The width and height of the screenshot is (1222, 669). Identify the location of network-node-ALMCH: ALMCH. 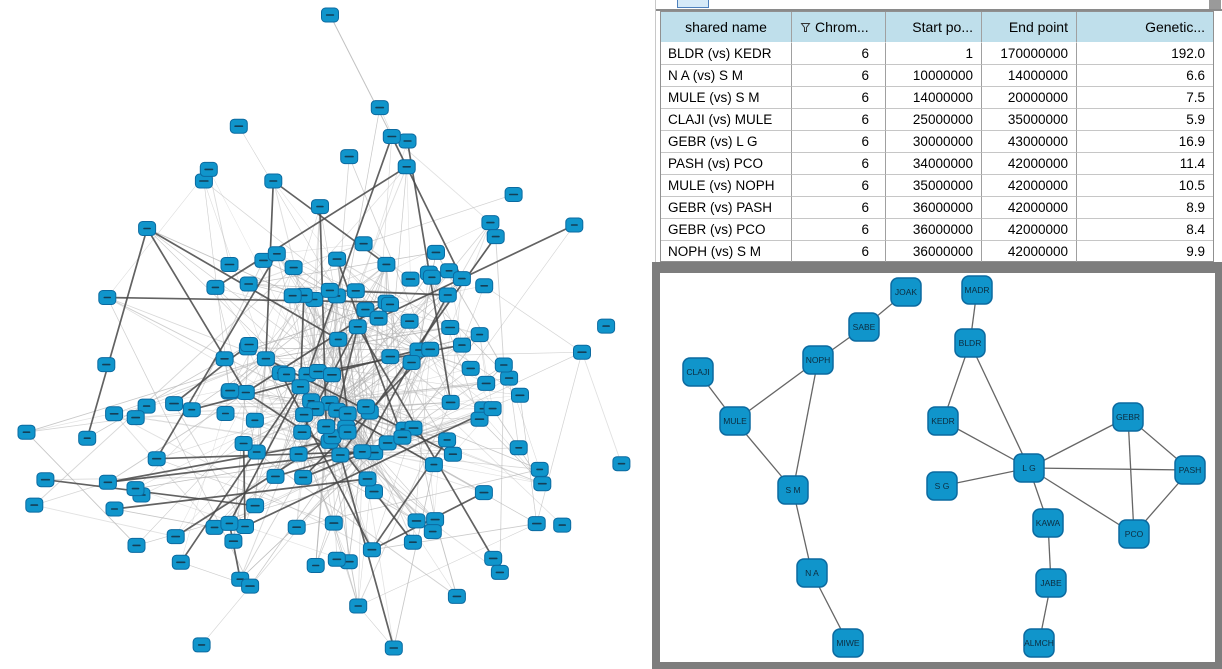
(1039, 643).